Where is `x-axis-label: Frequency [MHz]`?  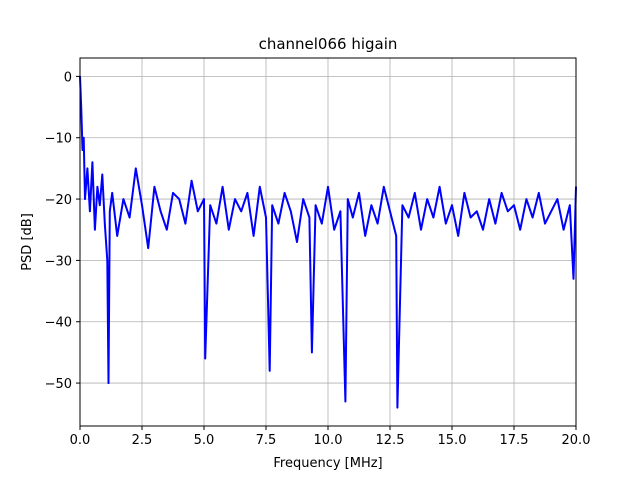
x-axis-label: Frequency [MHz] is located at coordinates (327, 463).